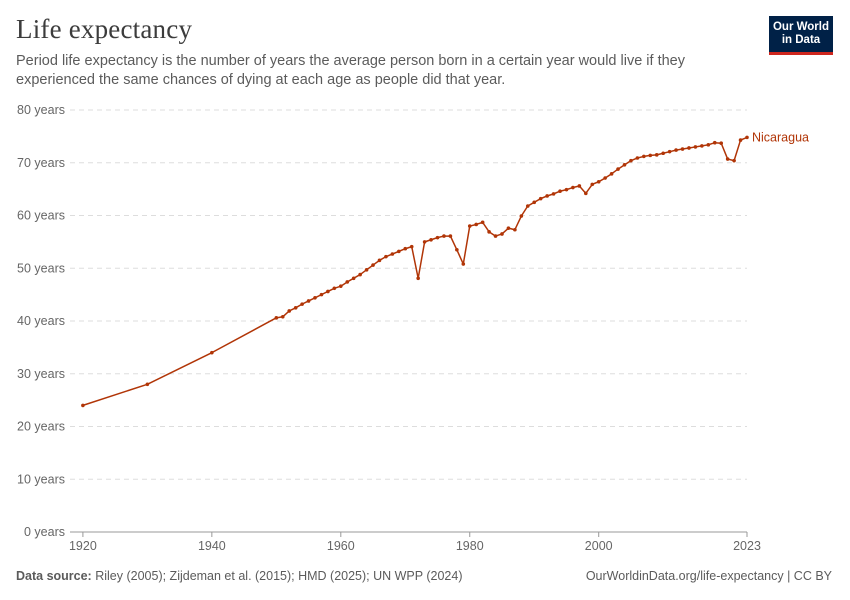 The image size is (850, 600). I want to click on y-tick-label: 10 years, so click(41, 479).